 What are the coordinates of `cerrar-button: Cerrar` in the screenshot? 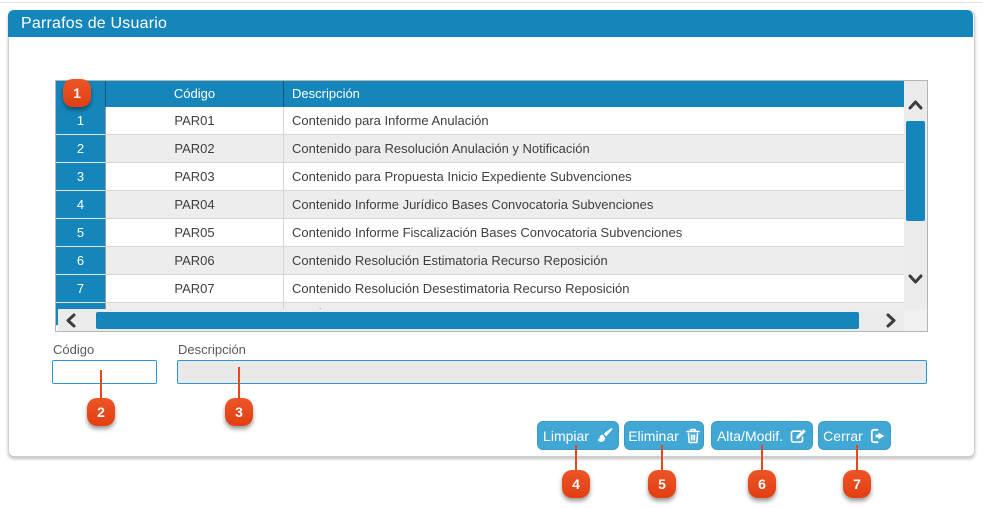 It's located at (854, 435).